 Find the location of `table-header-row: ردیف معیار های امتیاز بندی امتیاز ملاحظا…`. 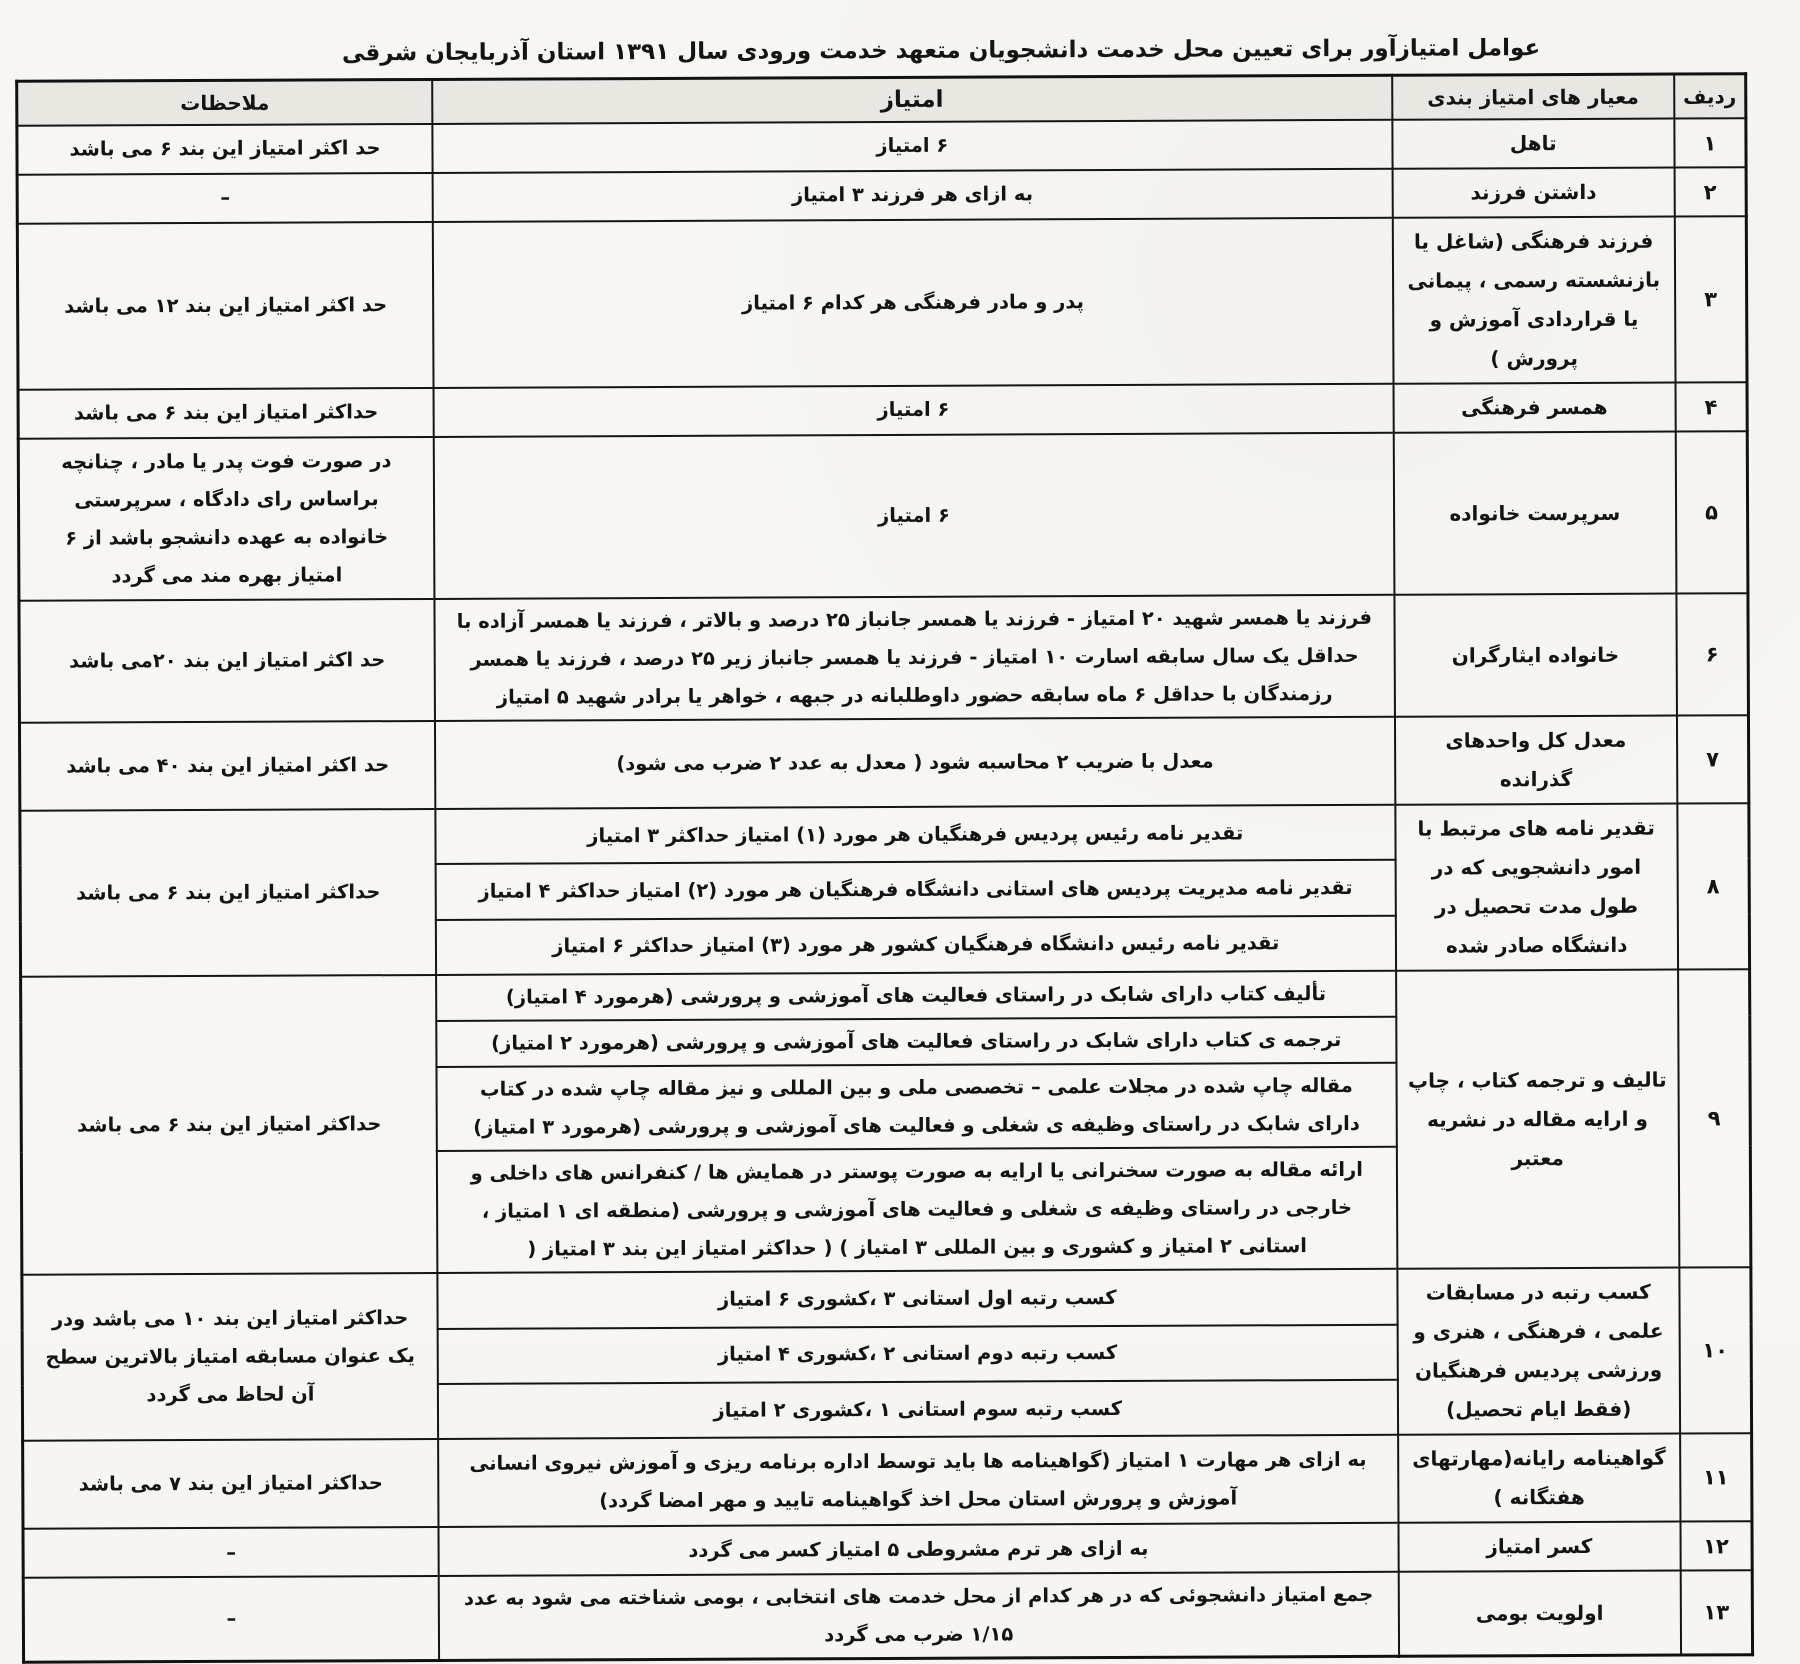

table-header-row: ردیف معیار های امتیاز بندی امتیاز ملاحظا… is located at coordinates (881, 99).